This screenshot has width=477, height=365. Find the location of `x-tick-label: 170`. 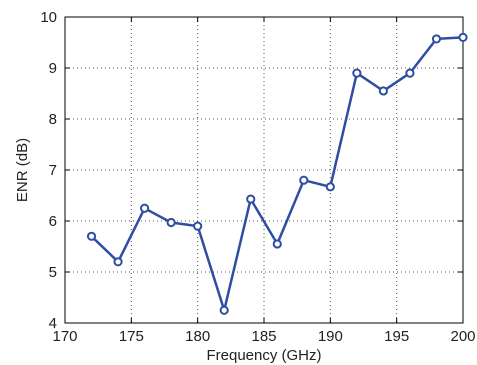

x-tick-label: 170 is located at coordinates (64, 336).